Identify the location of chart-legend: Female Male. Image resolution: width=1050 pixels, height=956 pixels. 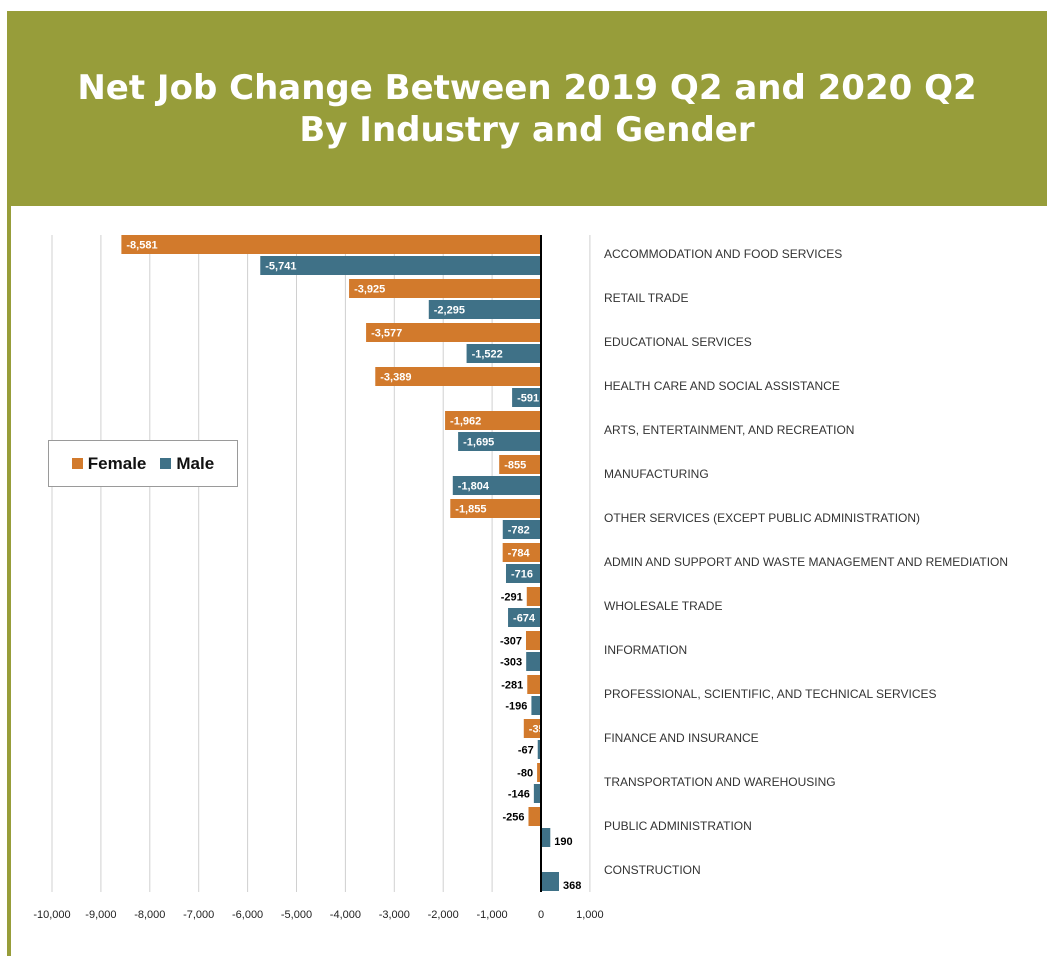
(143, 463).